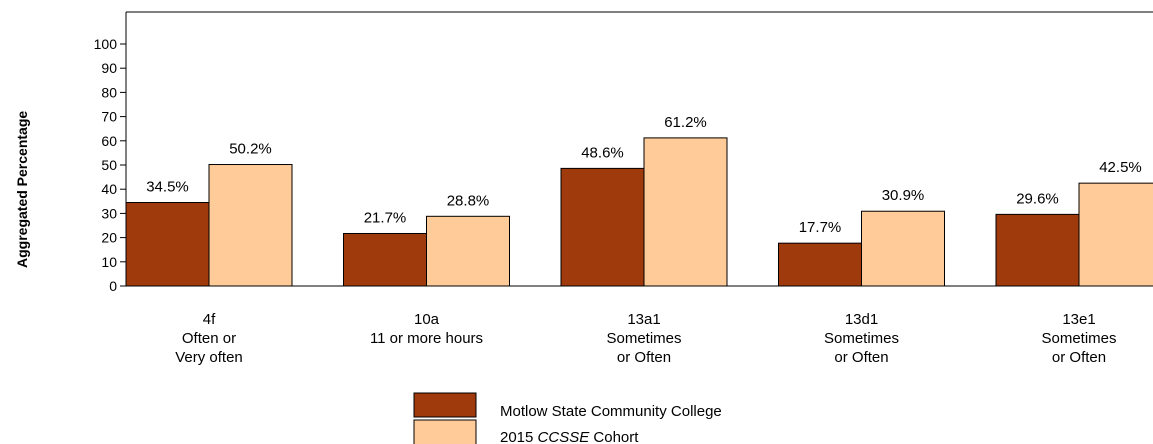 The width and height of the screenshot is (1153, 444). I want to click on bar-value-label: 34.5%, so click(167, 187).